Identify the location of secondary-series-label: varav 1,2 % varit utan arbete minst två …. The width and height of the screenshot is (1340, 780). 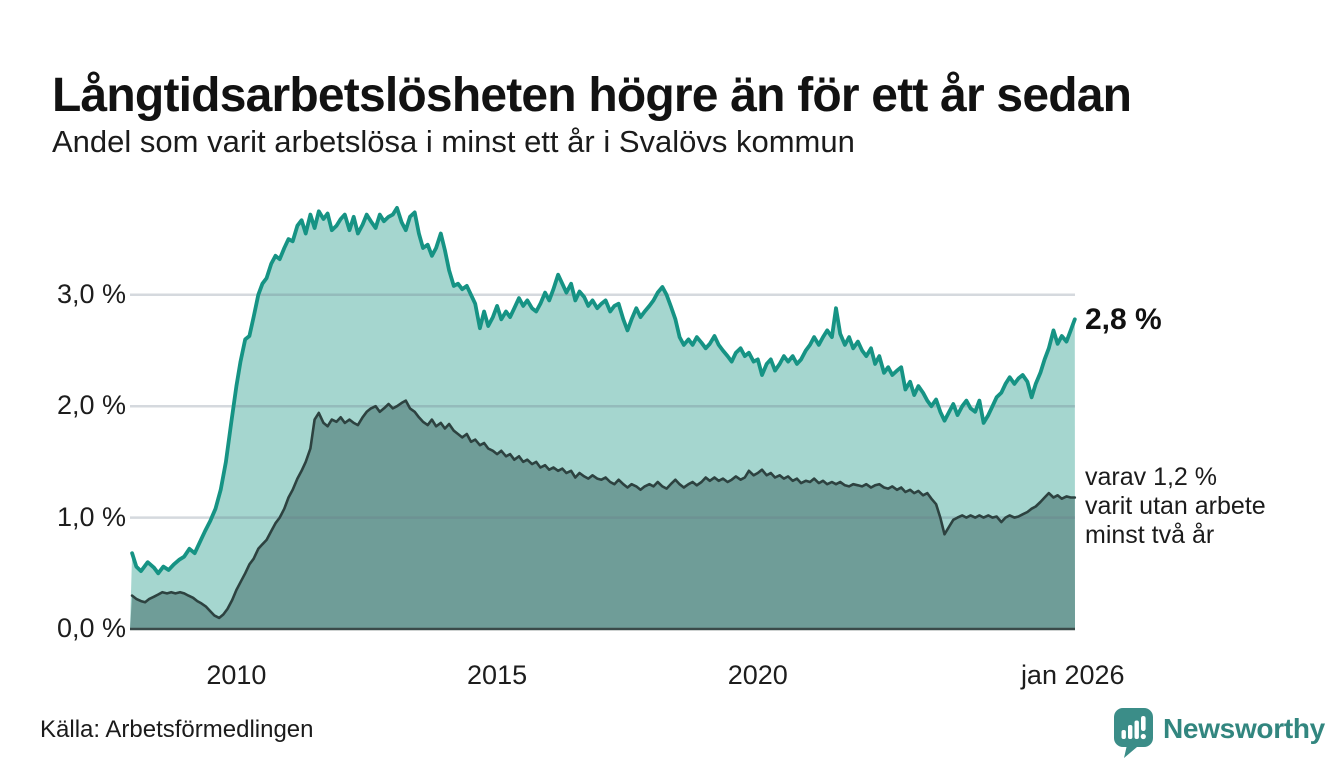
(1175, 506).